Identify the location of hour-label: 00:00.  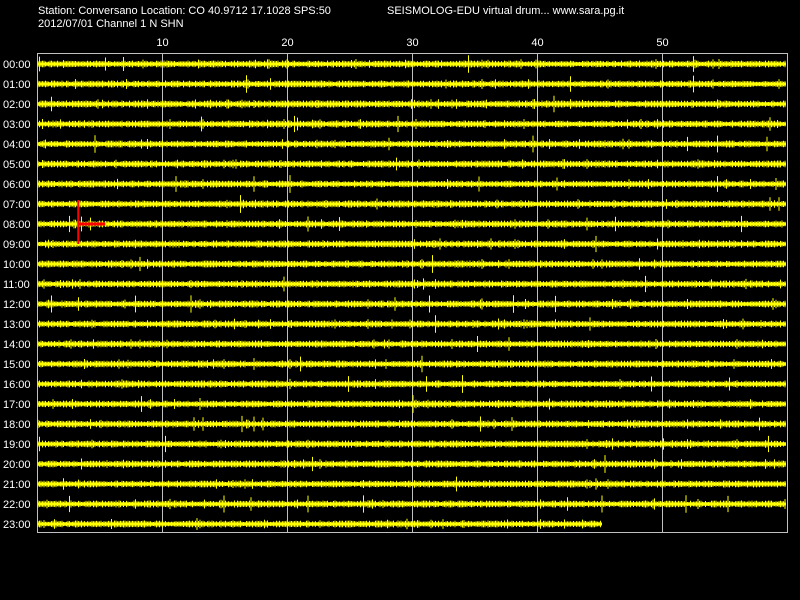
(17, 65).